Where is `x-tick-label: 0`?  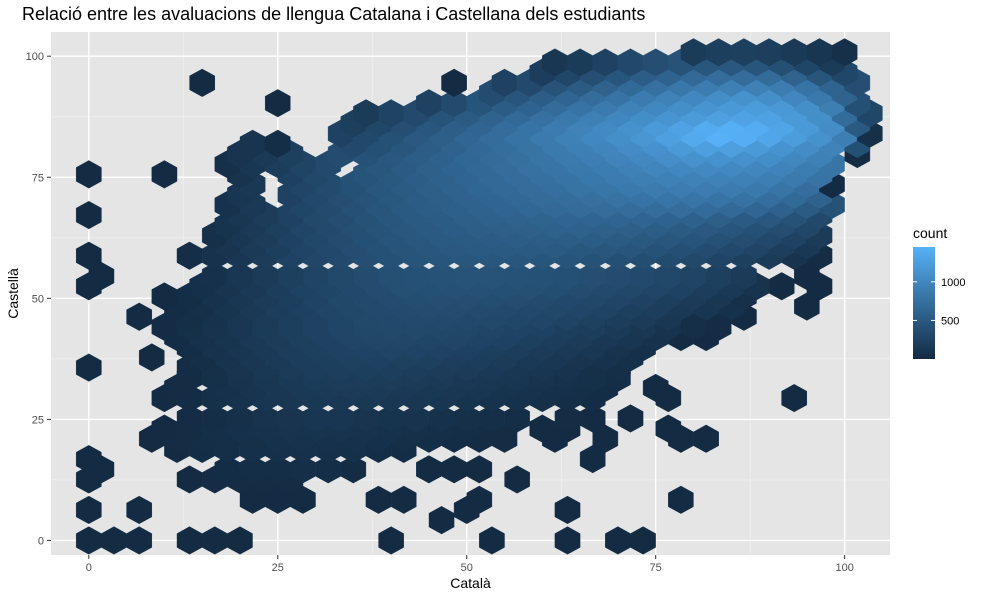
x-tick-label: 0 is located at coordinates (89, 568).